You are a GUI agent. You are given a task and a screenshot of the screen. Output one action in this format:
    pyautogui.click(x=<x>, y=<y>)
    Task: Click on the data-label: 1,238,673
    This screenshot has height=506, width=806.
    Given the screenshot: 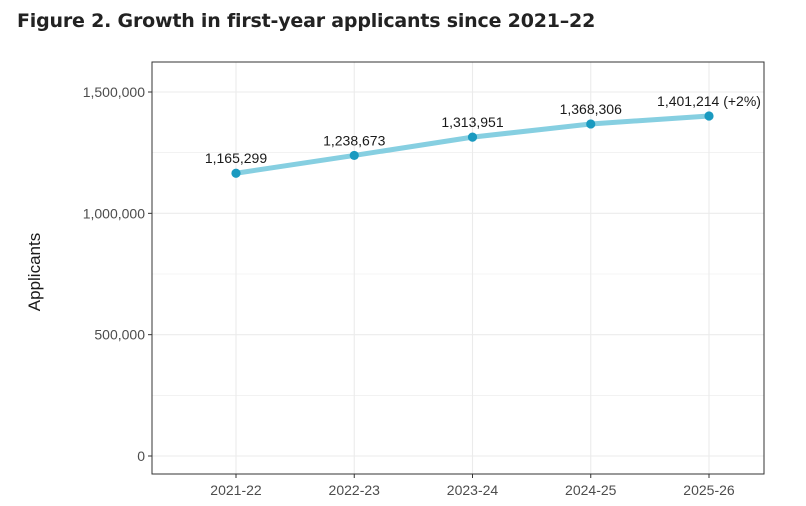 What is the action you would take?
    pyautogui.click(x=354, y=140)
    